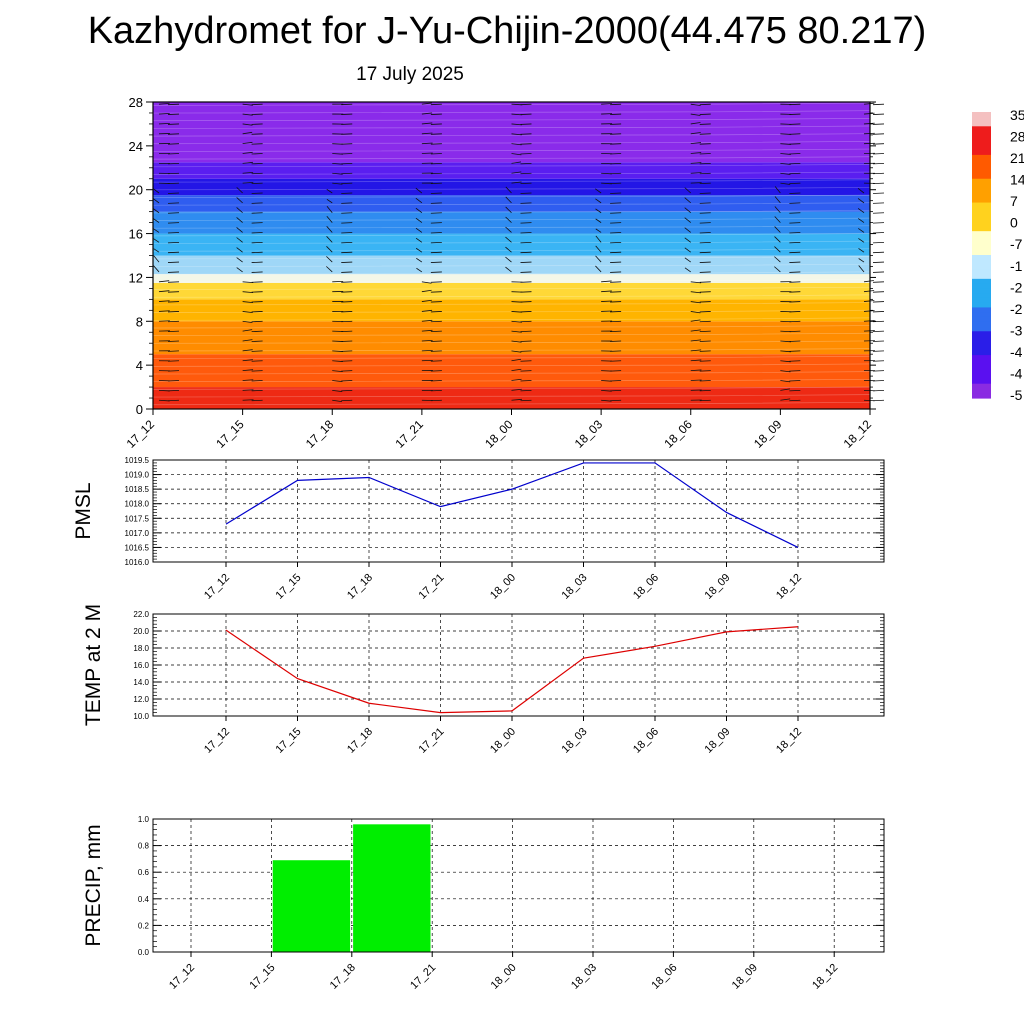 The width and height of the screenshot is (1024, 1024). I want to click on colorbar-label: 35, so click(1017, 115).